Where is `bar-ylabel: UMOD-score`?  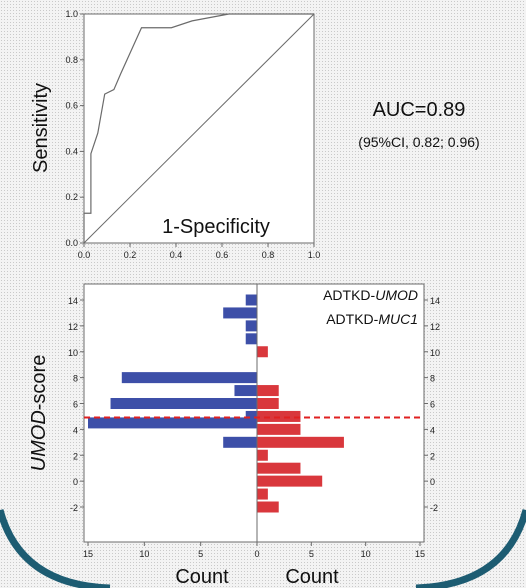
bar-ylabel: UMOD-score is located at coordinates (39, 413).